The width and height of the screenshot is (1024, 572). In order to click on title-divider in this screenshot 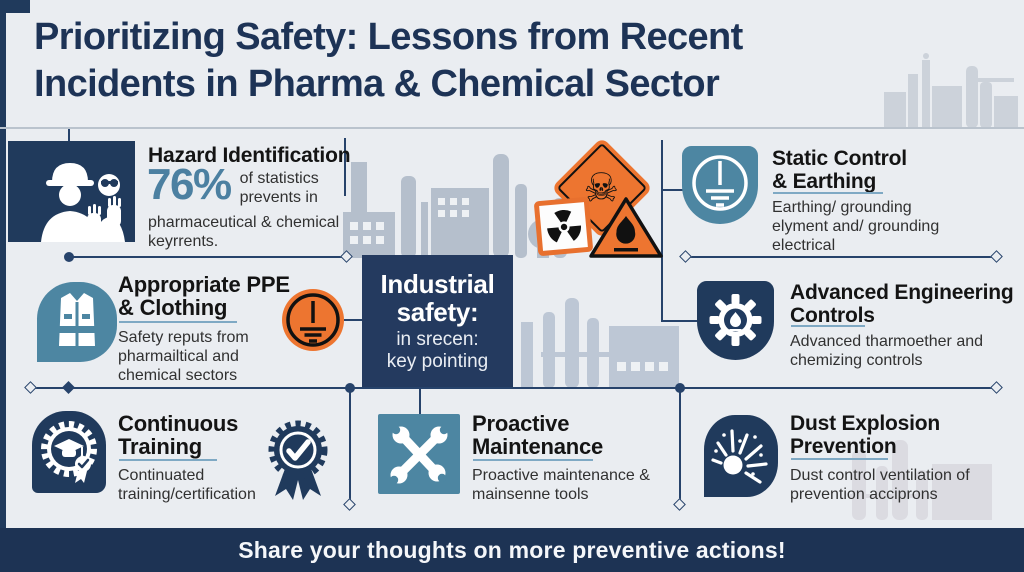, I will do `click(512, 128)`.